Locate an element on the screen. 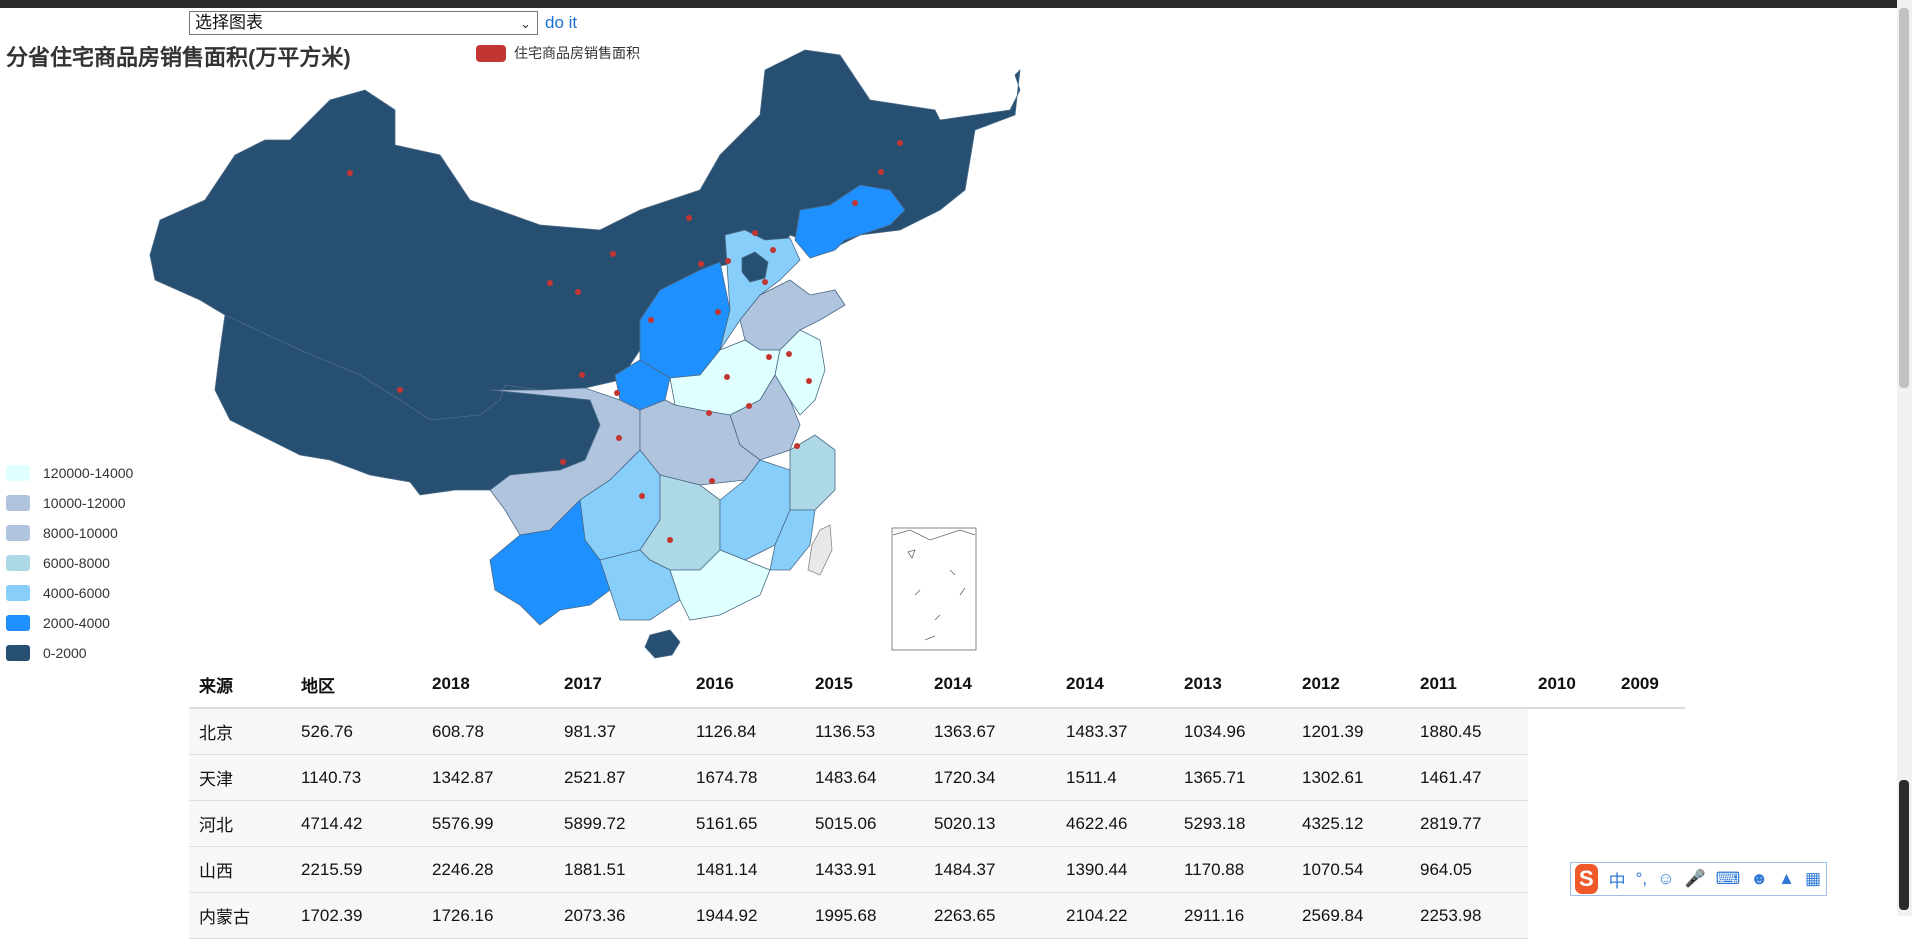  visual-map-label: 10000-12000 is located at coordinates (84, 503).